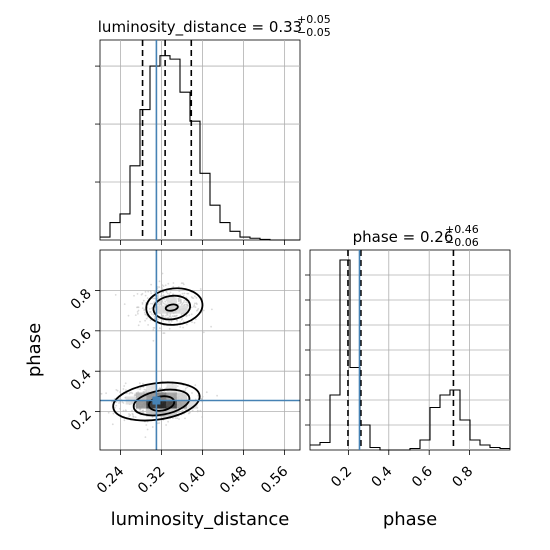 This screenshot has width=550, height=550. Describe the element at coordinates (462, 477) in the screenshot. I see `tick-label-phase-x: 0.8` at that location.